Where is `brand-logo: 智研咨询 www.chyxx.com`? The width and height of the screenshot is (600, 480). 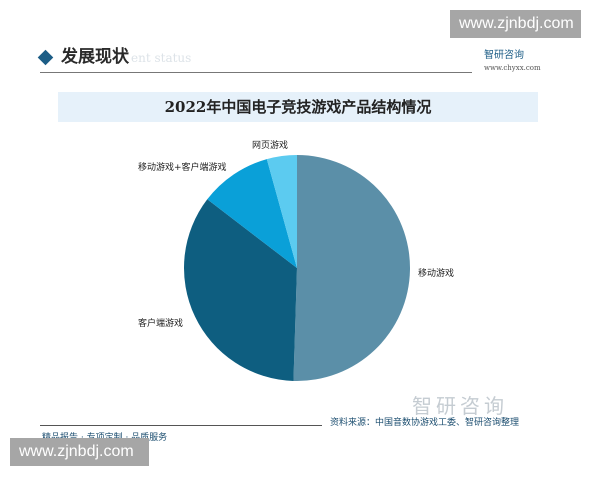 brand-logo: 智研咨询 www.chyxx.com is located at coordinates (512, 59).